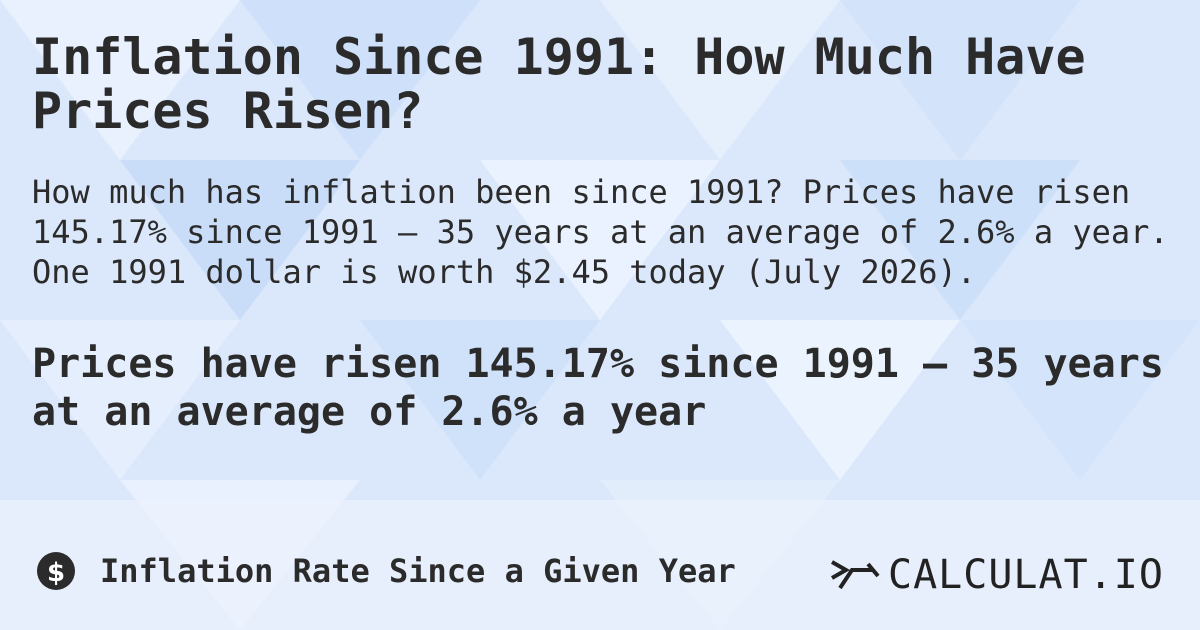 This screenshot has width=1200, height=630. What do you see at coordinates (1026, 575) in the screenshot?
I see `brand-logo: CALCULAT.IO` at bounding box center [1026, 575].